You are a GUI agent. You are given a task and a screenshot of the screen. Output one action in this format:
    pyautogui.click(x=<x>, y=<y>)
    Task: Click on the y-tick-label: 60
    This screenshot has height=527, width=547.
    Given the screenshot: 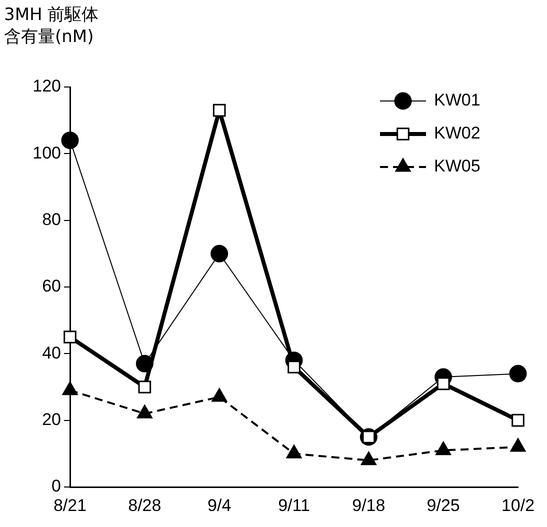 What is the action you would take?
    pyautogui.click(x=51, y=286)
    